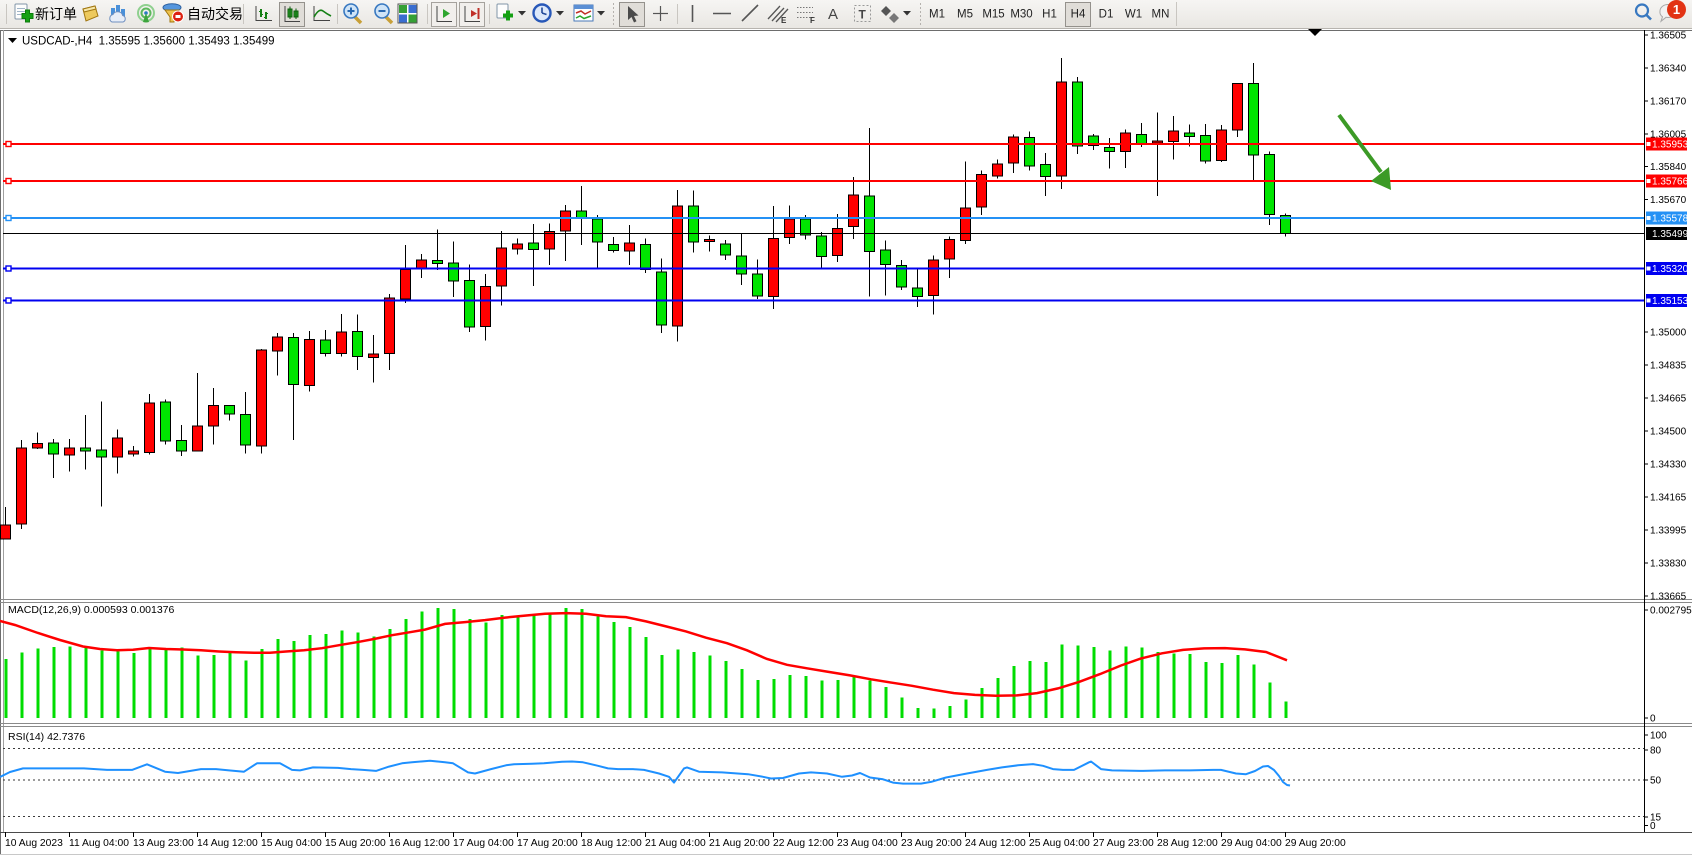 The image size is (1692, 855). I want to click on svg-text: M30, so click(1021, 15).